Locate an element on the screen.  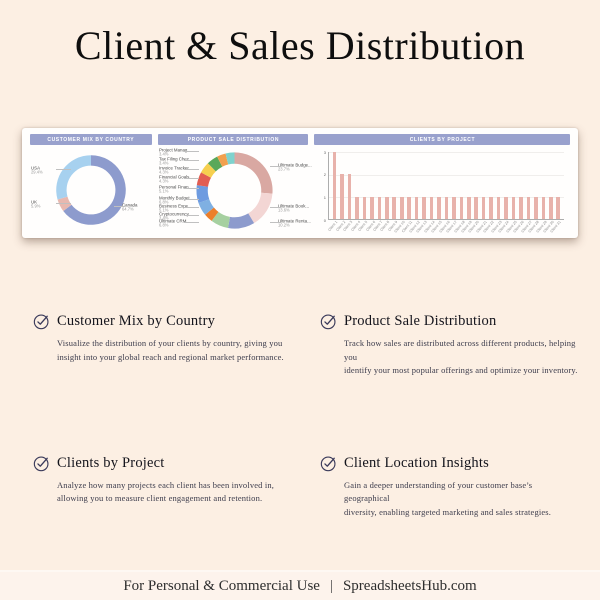
donut-callout-label: UK 5.9% is located at coordinates (51, 209).